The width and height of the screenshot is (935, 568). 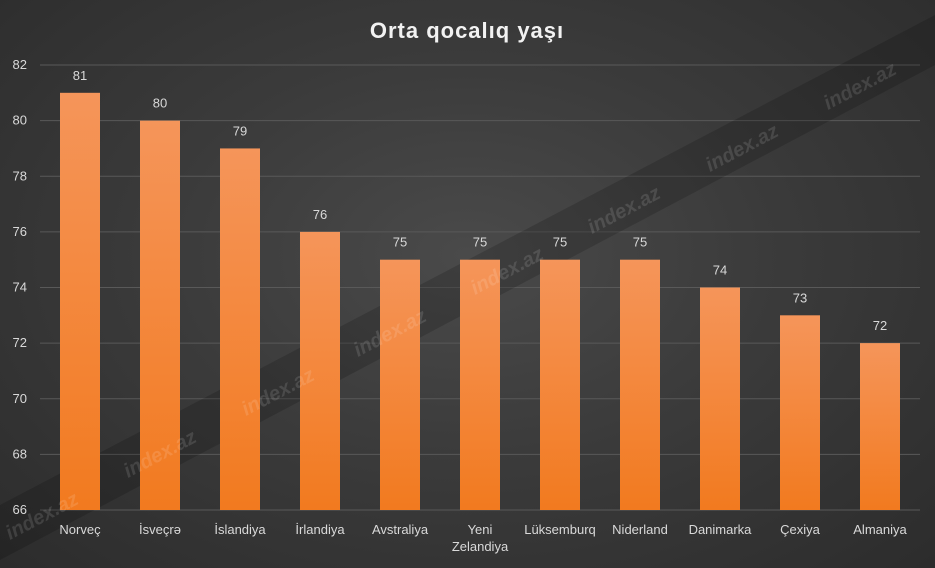 I want to click on x-category-label: Niderland, so click(x=640, y=529).